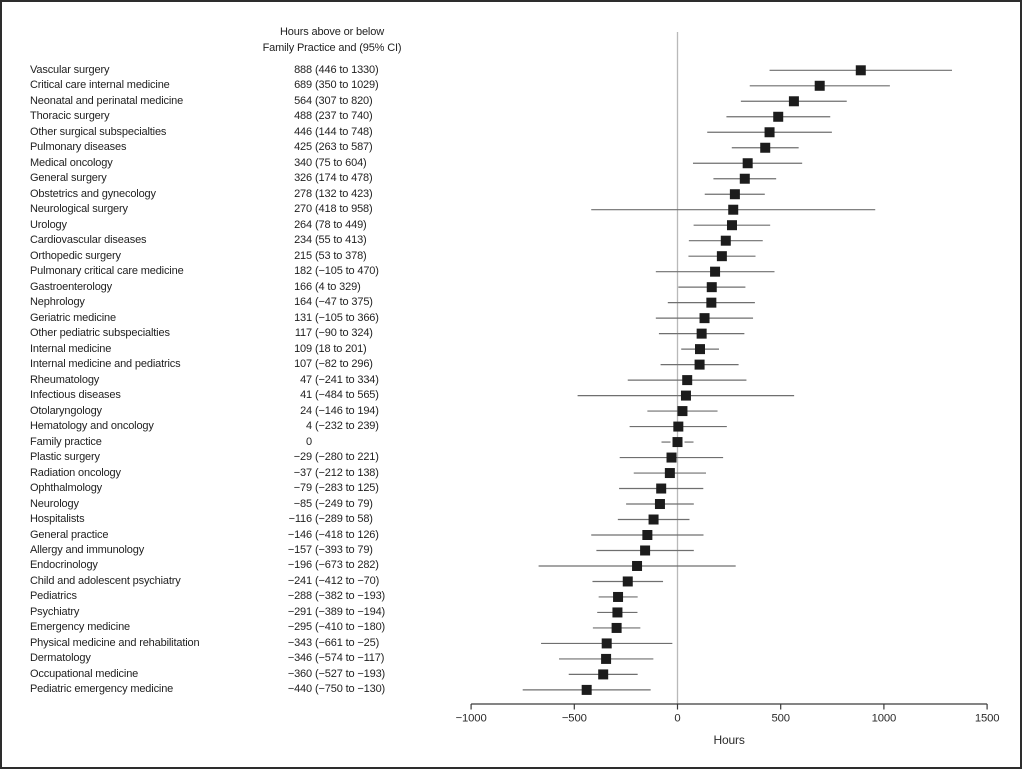 Image resolution: width=1022 pixels, height=769 pixels. What do you see at coordinates (305, 426) in the screenshot?
I see `estimate-ci-value: 4 (−232 to 239)` at bounding box center [305, 426].